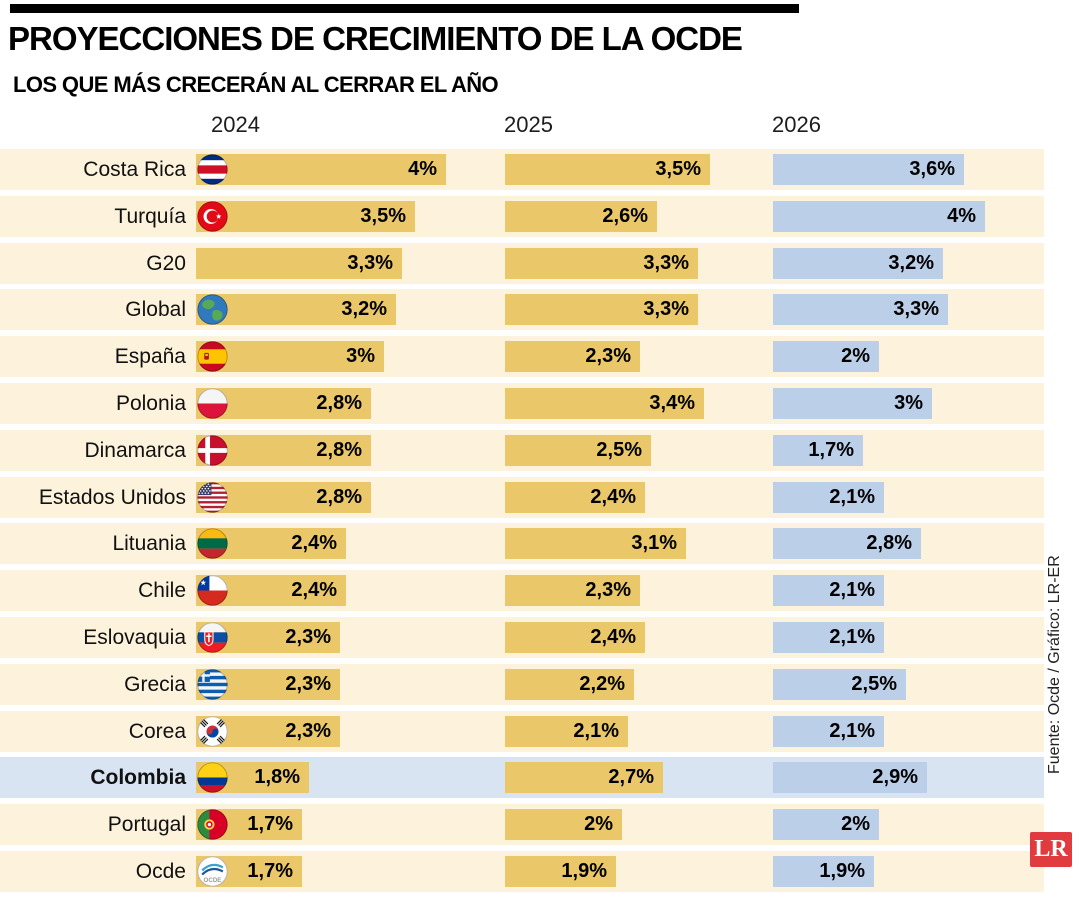 This screenshot has width=1080, height=900. What do you see at coordinates (112, 497) in the screenshot?
I see `country-label: Estados Unidos` at bounding box center [112, 497].